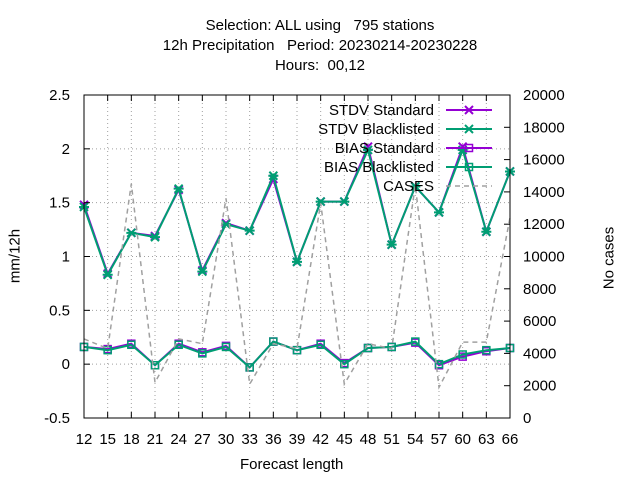  I want to click on y2-tick-label: 20000, so click(544, 95).